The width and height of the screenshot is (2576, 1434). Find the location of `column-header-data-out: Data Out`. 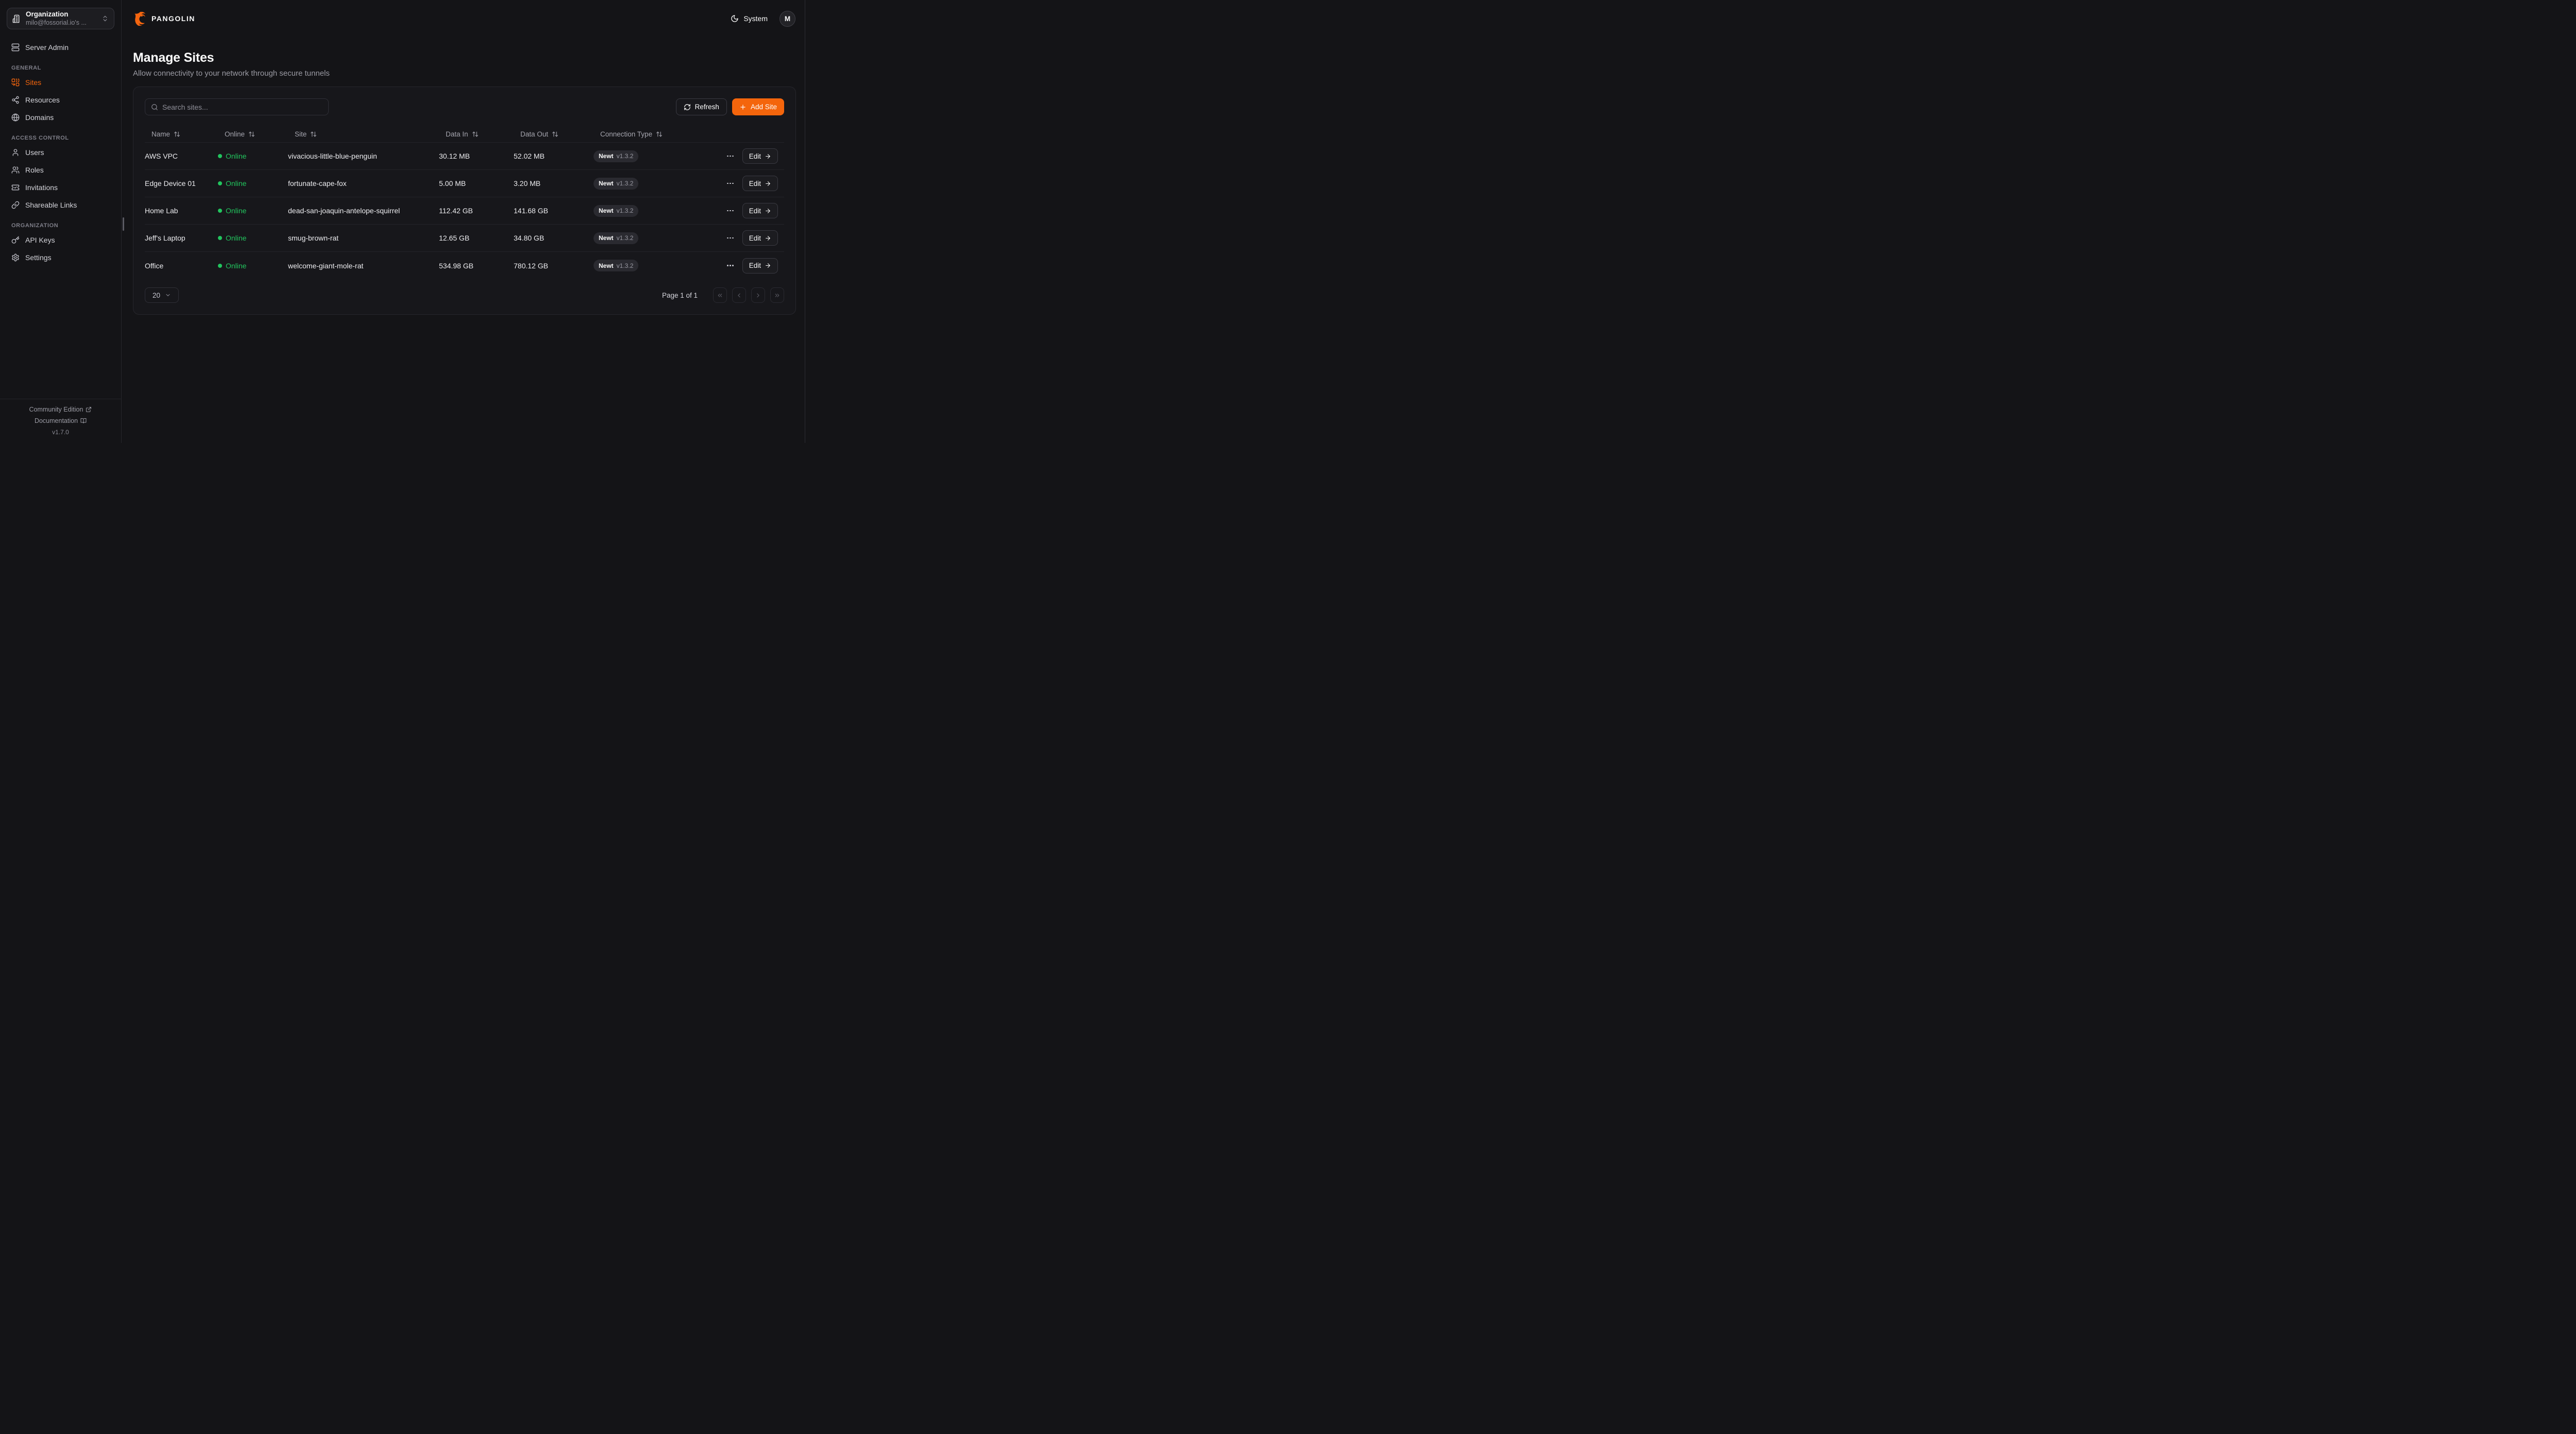

column-header-data-out: Data Out is located at coordinates (554, 134).